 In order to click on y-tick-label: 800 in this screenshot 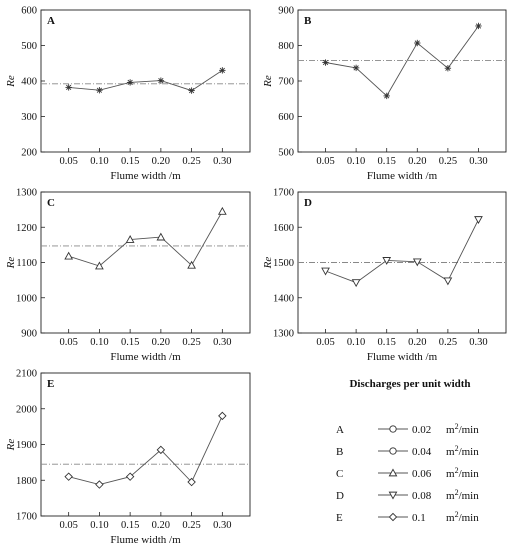, I will do `click(286, 46)`.